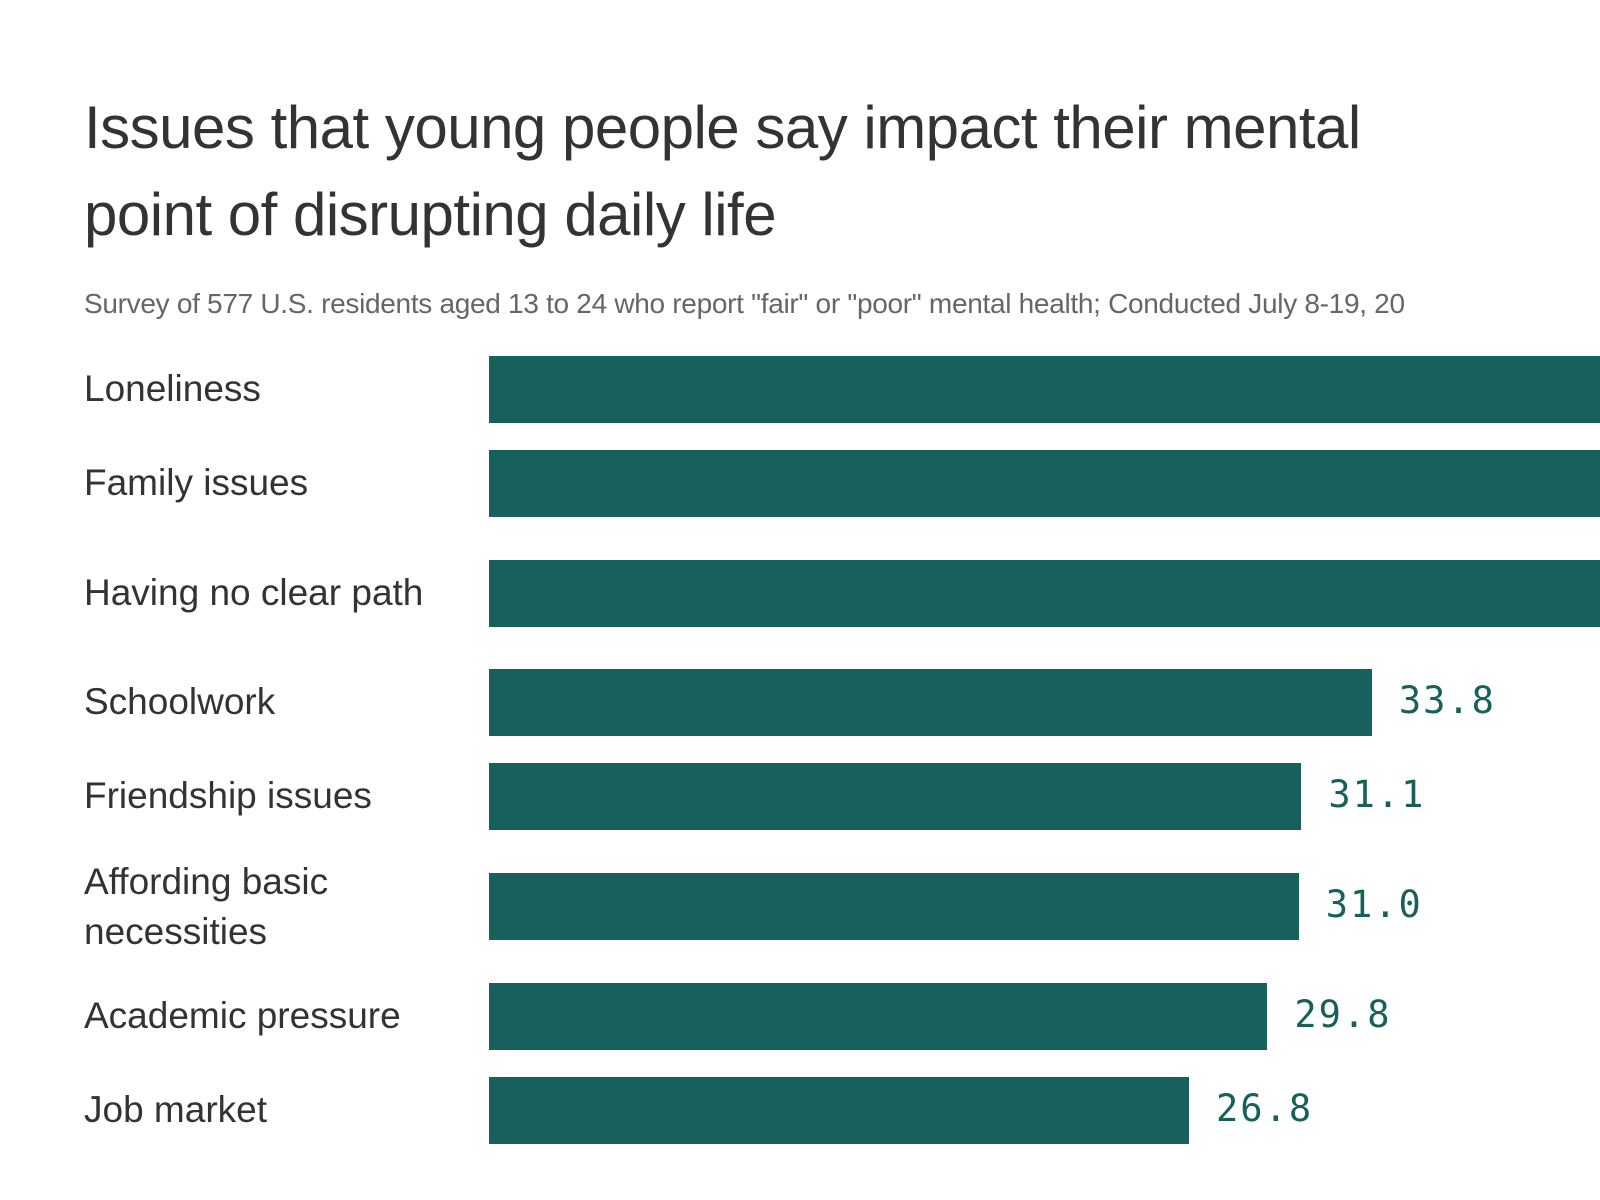  What do you see at coordinates (242, 1015) in the screenshot?
I see `category-label: Academic pressure` at bounding box center [242, 1015].